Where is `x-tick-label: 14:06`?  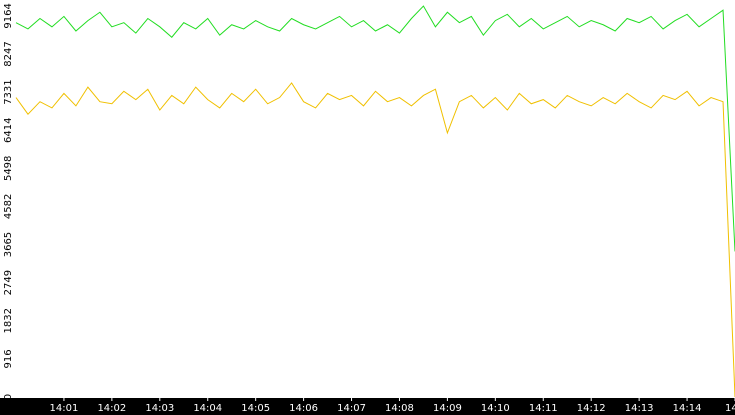
x-tick-label: 14:06 is located at coordinates (303, 408).